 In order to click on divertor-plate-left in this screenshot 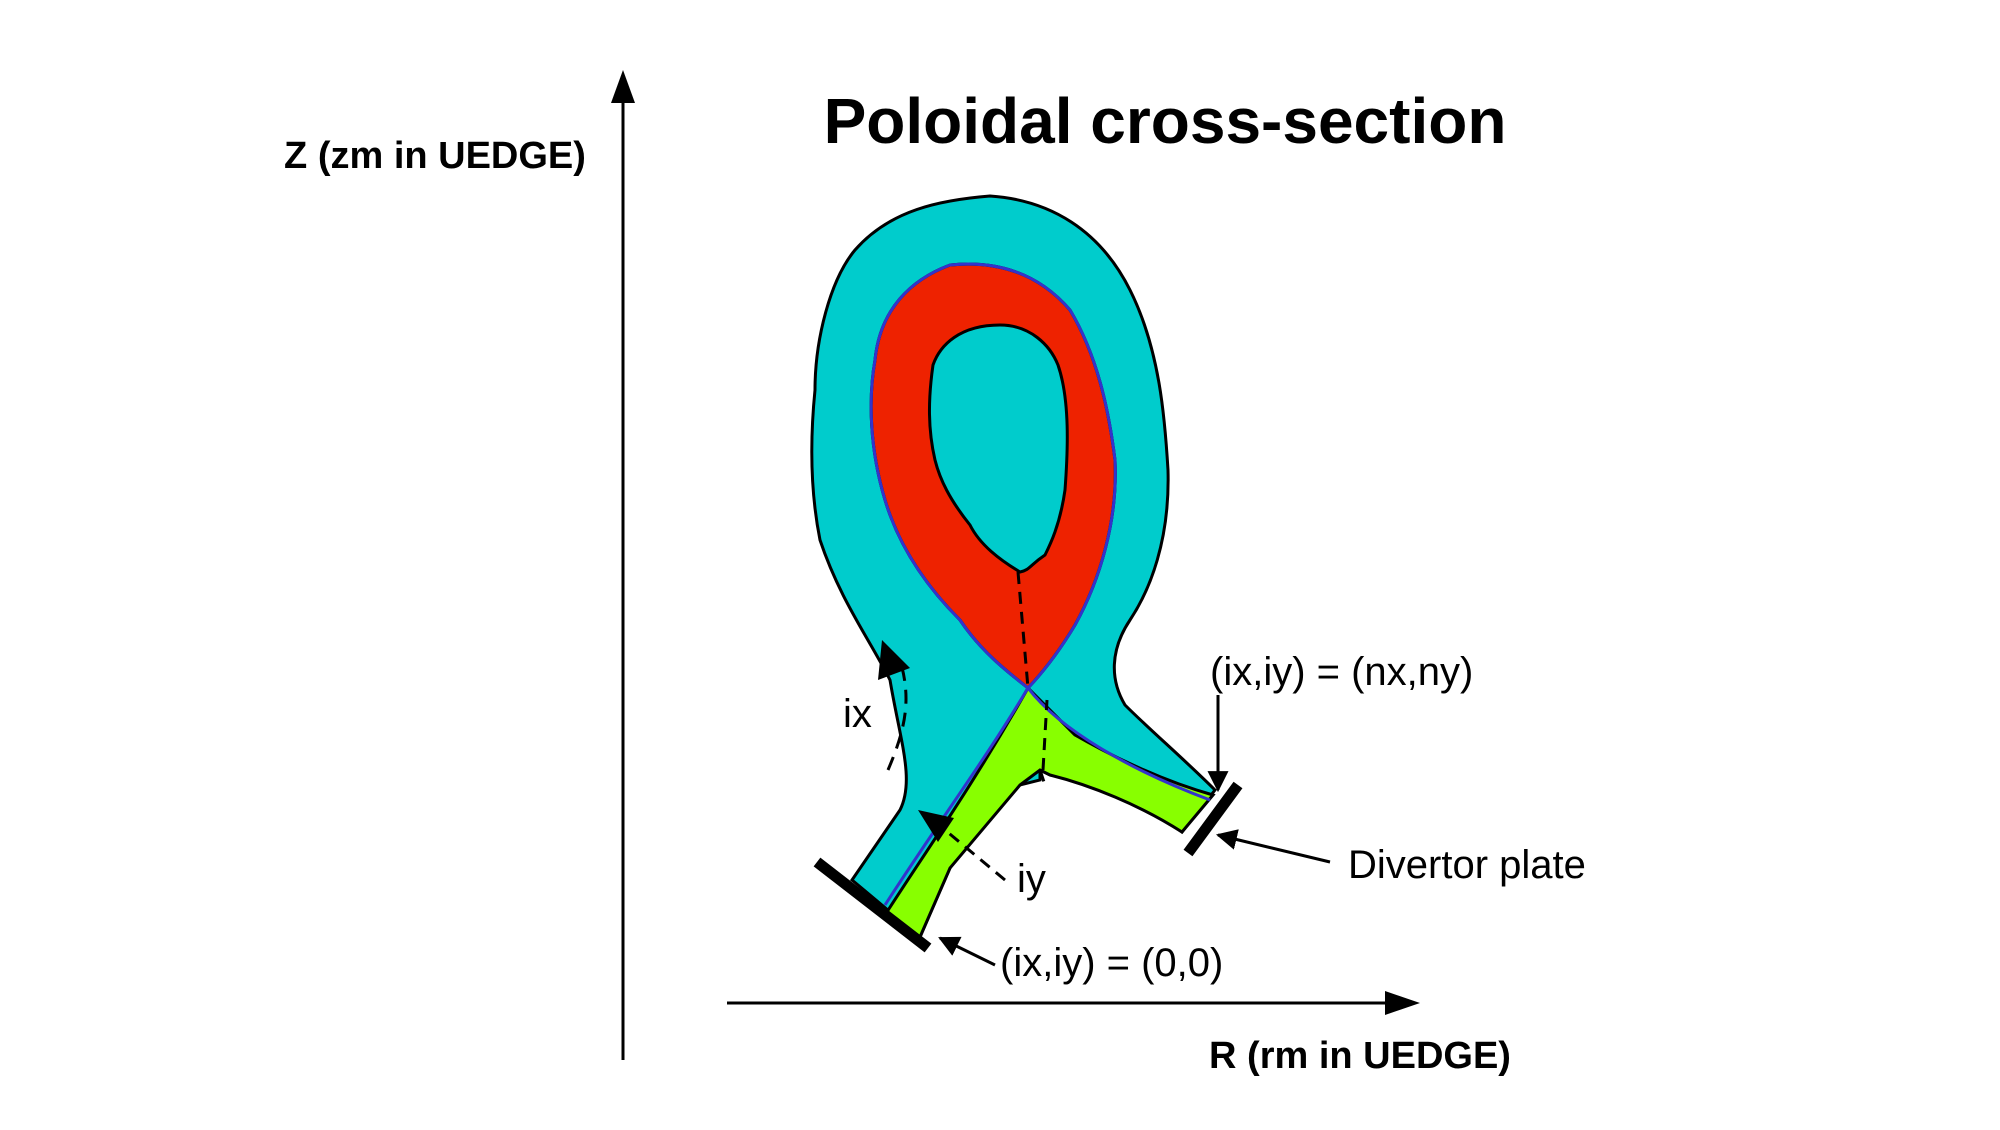, I will do `click(872, 905)`.